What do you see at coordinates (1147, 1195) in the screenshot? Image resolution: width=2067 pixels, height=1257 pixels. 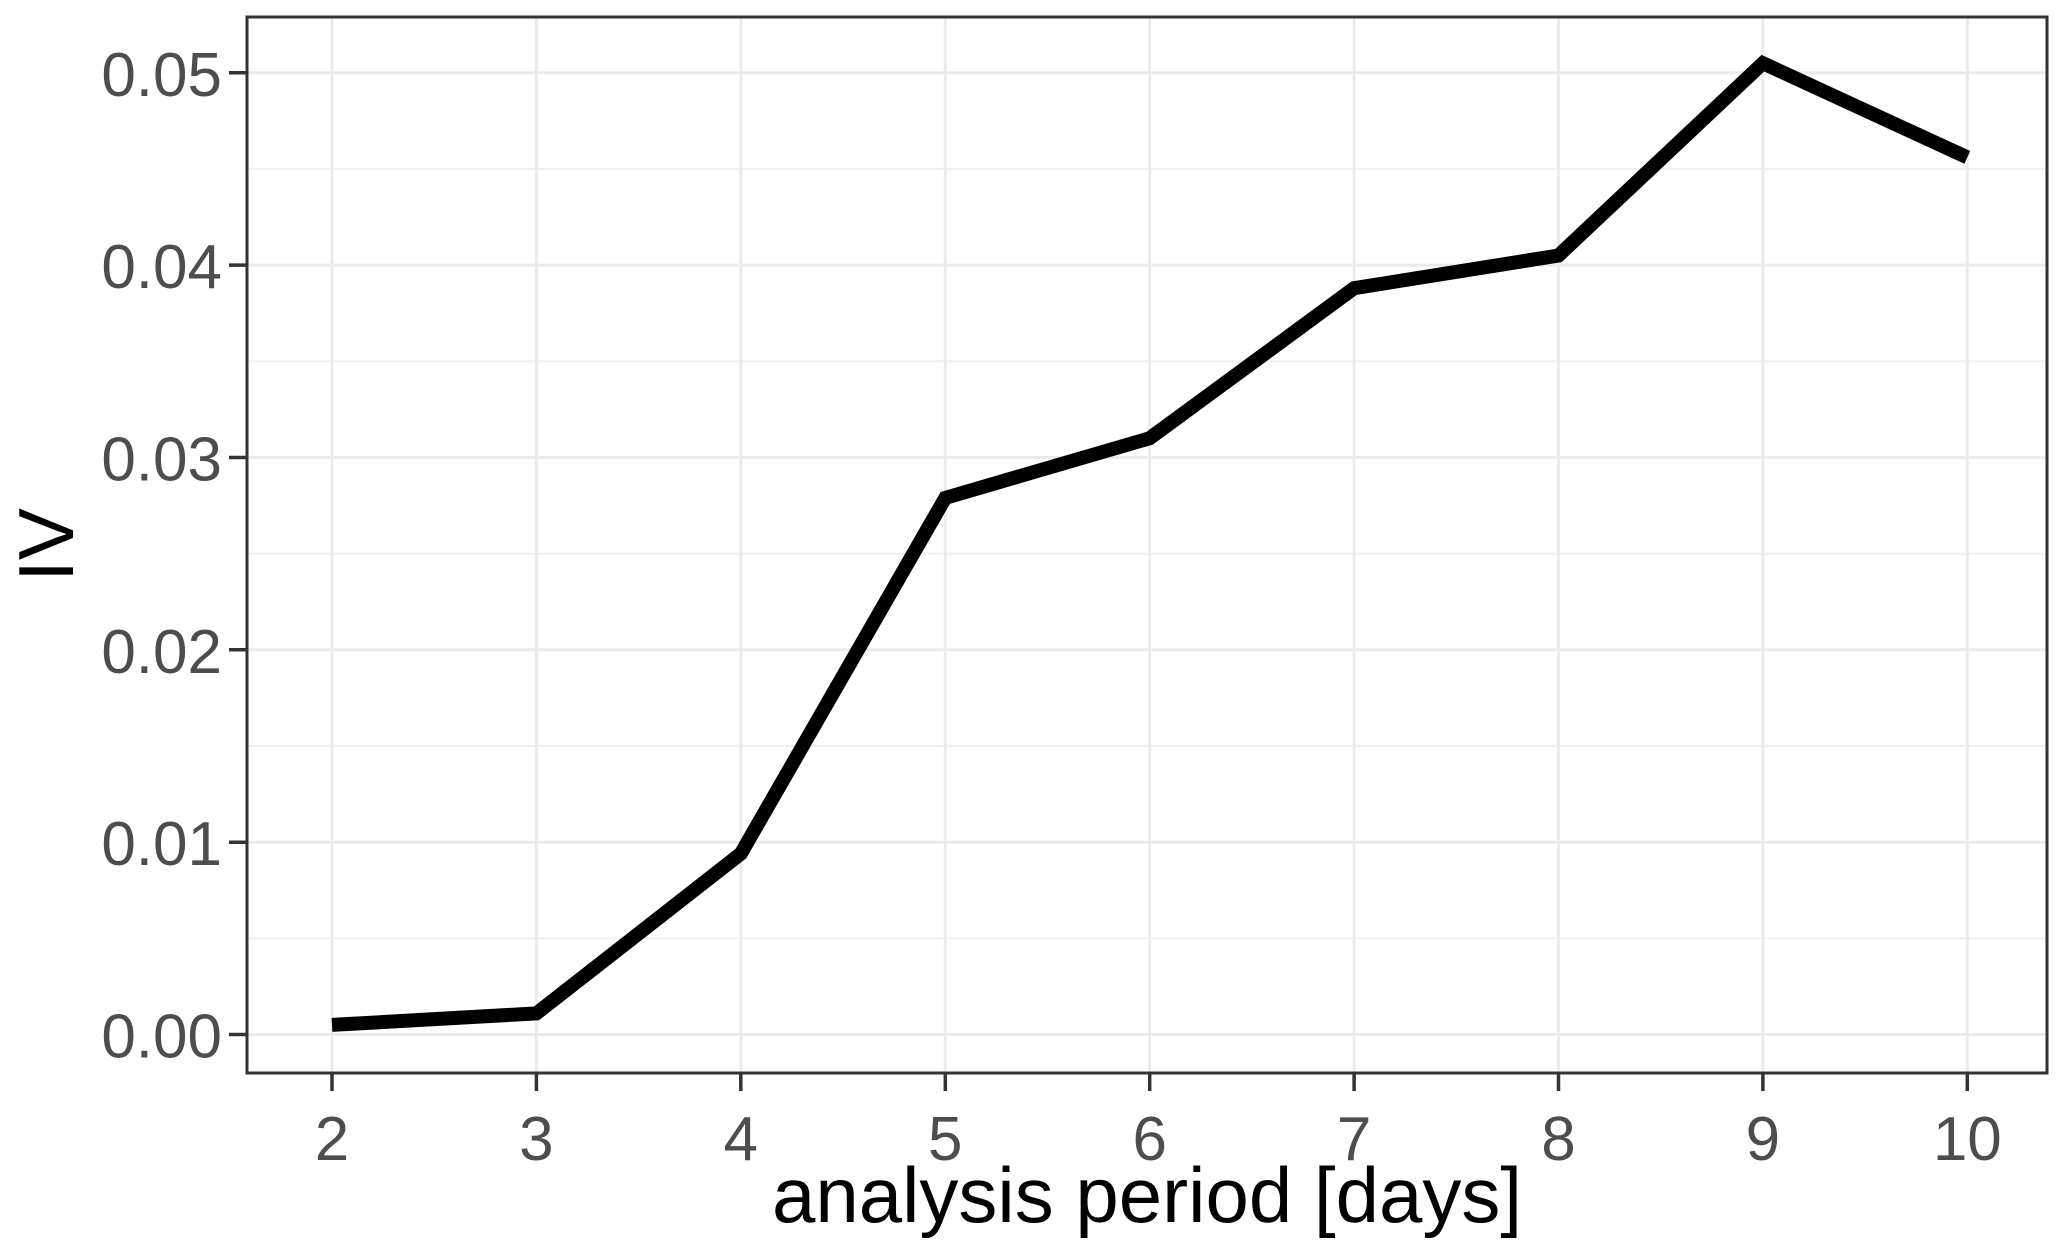 I see `x-axis-title: analysis period [days]` at bounding box center [1147, 1195].